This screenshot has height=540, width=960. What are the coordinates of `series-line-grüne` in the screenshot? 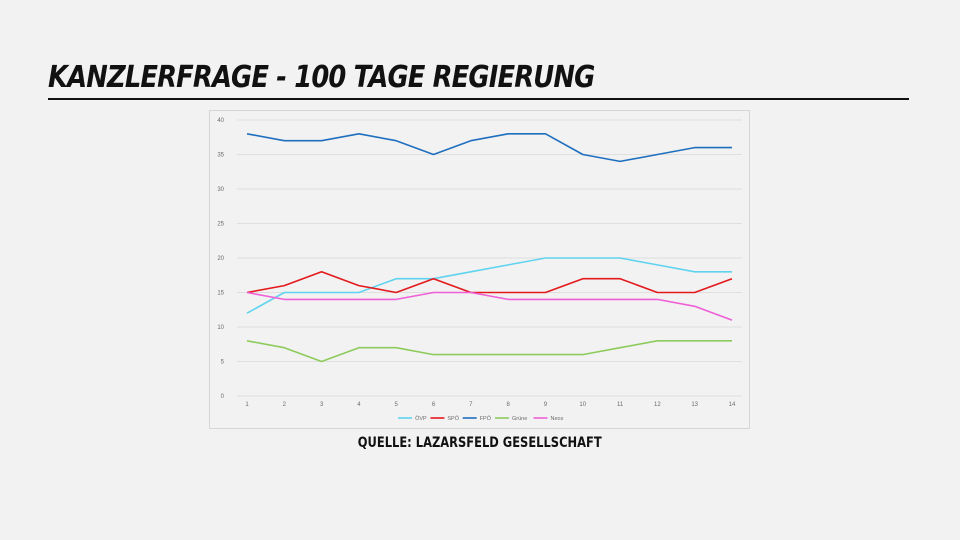 It's located at (489, 351).